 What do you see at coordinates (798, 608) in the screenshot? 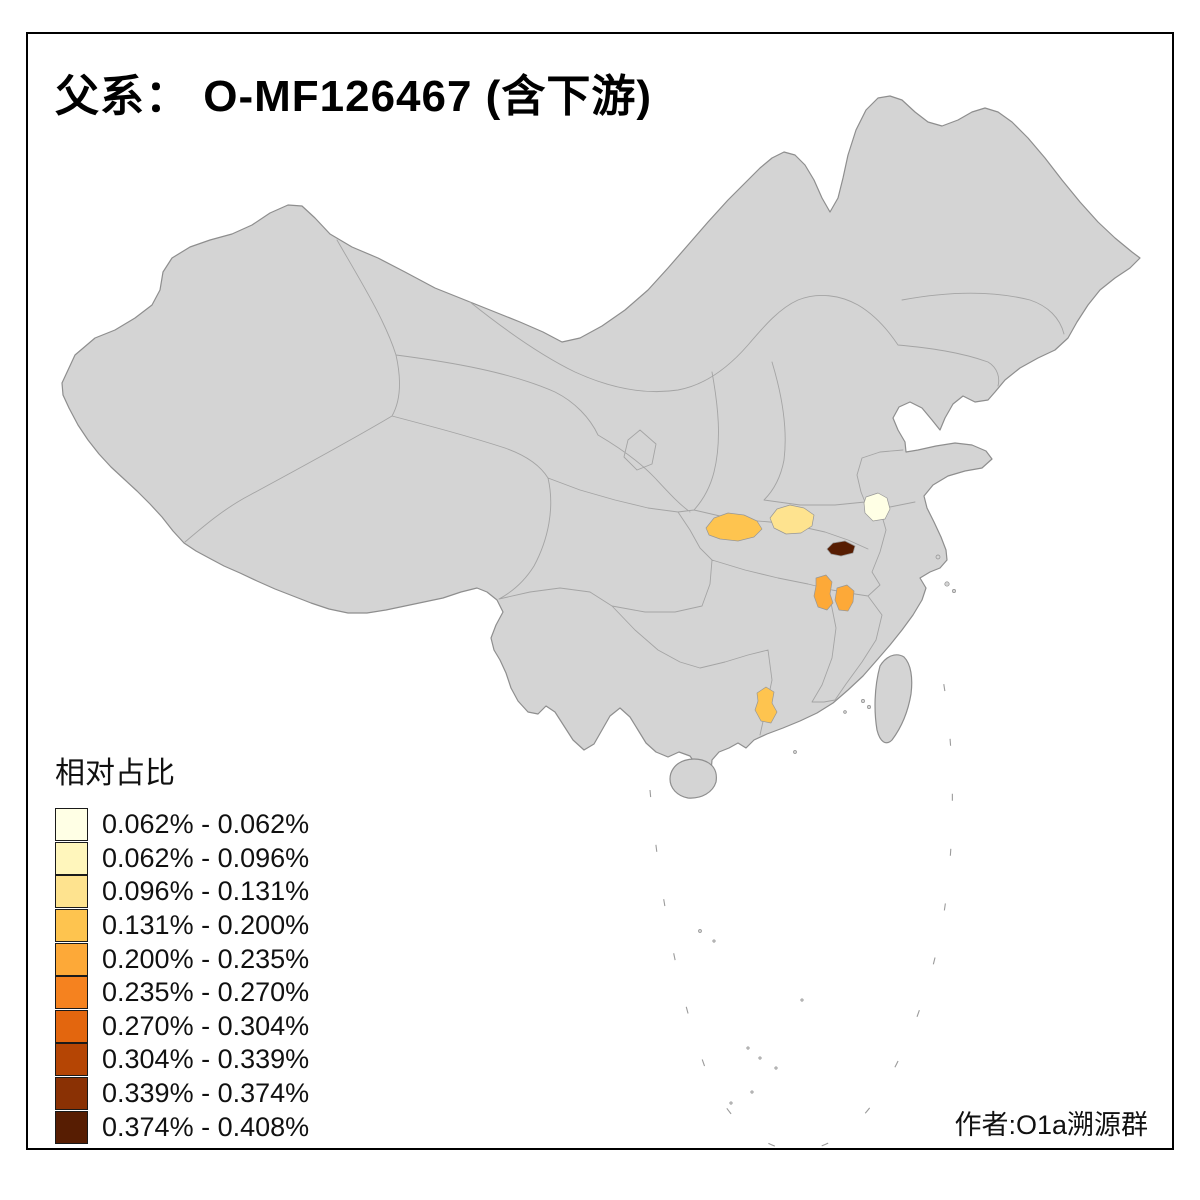
I see `highlighted-regions` at bounding box center [798, 608].